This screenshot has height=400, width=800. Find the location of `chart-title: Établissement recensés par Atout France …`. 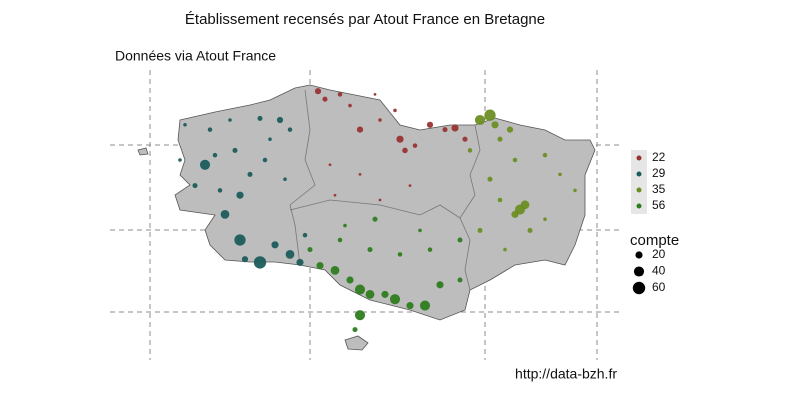

chart-title: Établissement recensés par Atout France … is located at coordinates (365, 19).